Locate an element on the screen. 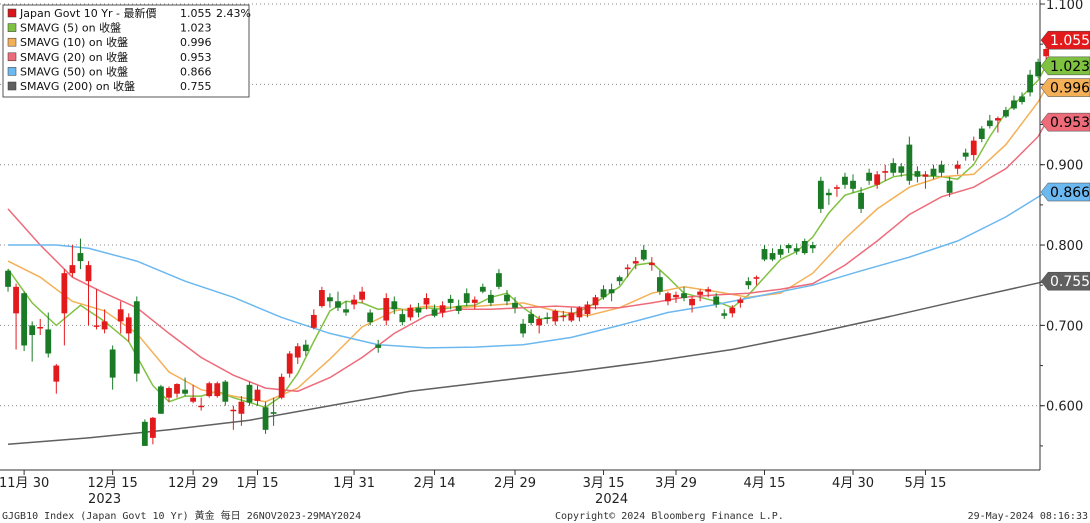  legend-label: Japan Govt 10 Yr - 最新價 is located at coordinates (87, 13).